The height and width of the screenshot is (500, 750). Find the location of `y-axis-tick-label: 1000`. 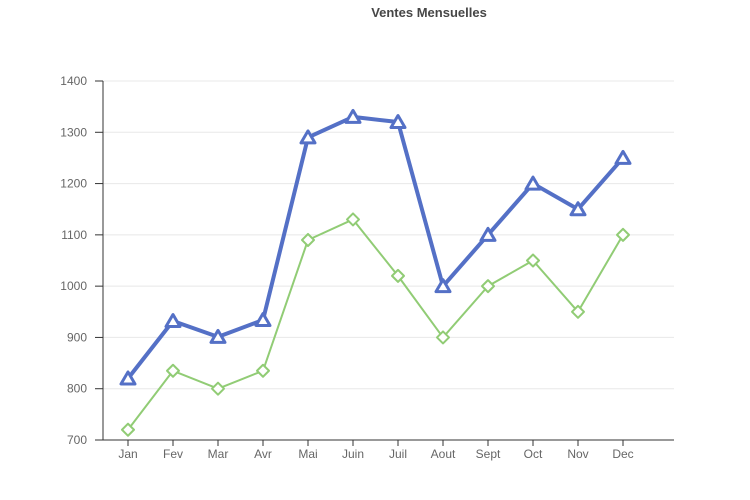

y-axis-tick-label: 1000 is located at coordinates (73, 286).